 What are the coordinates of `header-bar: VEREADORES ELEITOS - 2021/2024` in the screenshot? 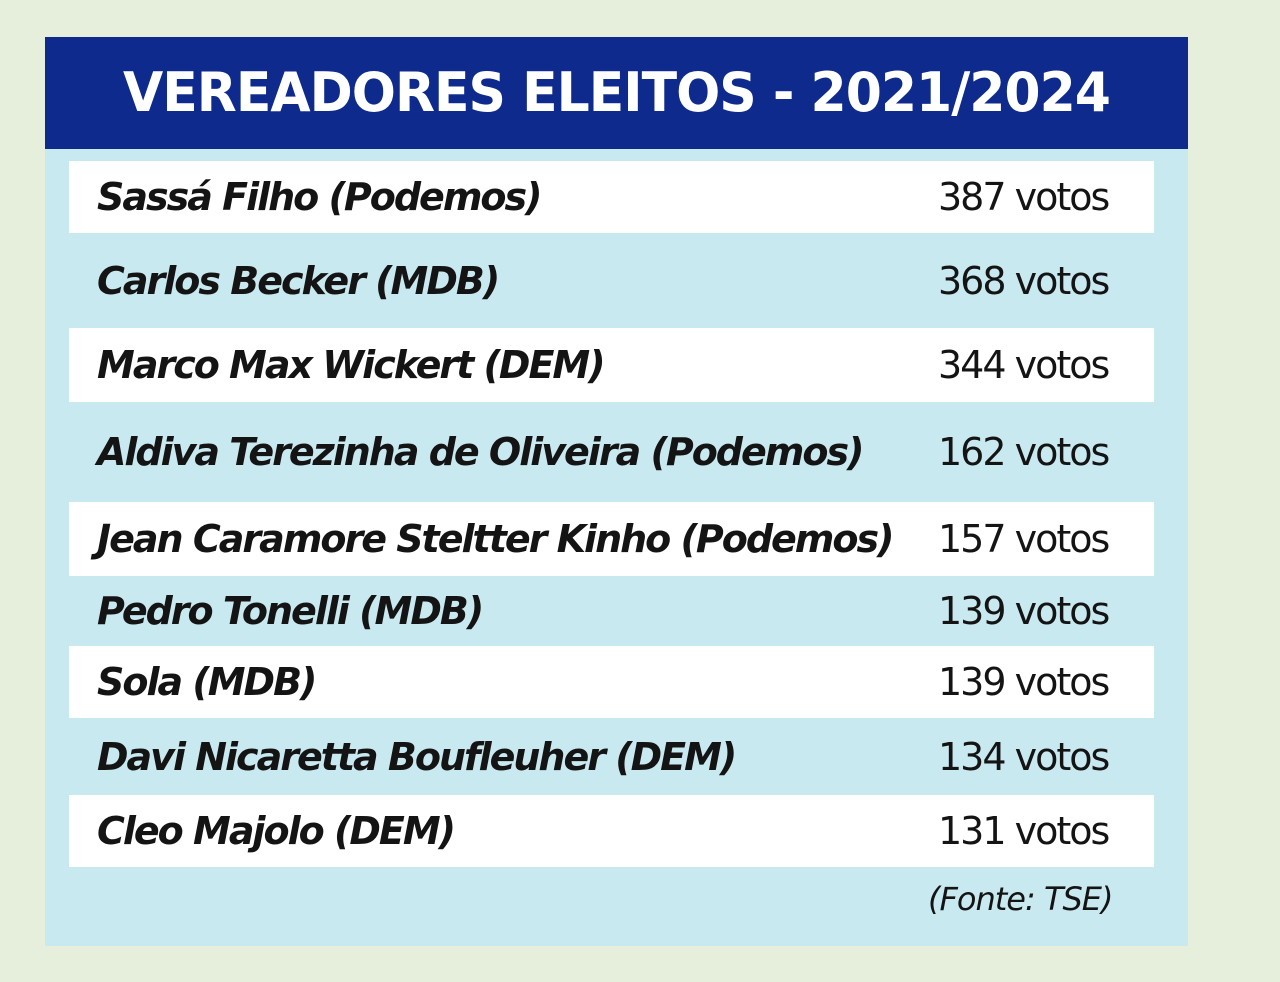 It's located at (616, 93).